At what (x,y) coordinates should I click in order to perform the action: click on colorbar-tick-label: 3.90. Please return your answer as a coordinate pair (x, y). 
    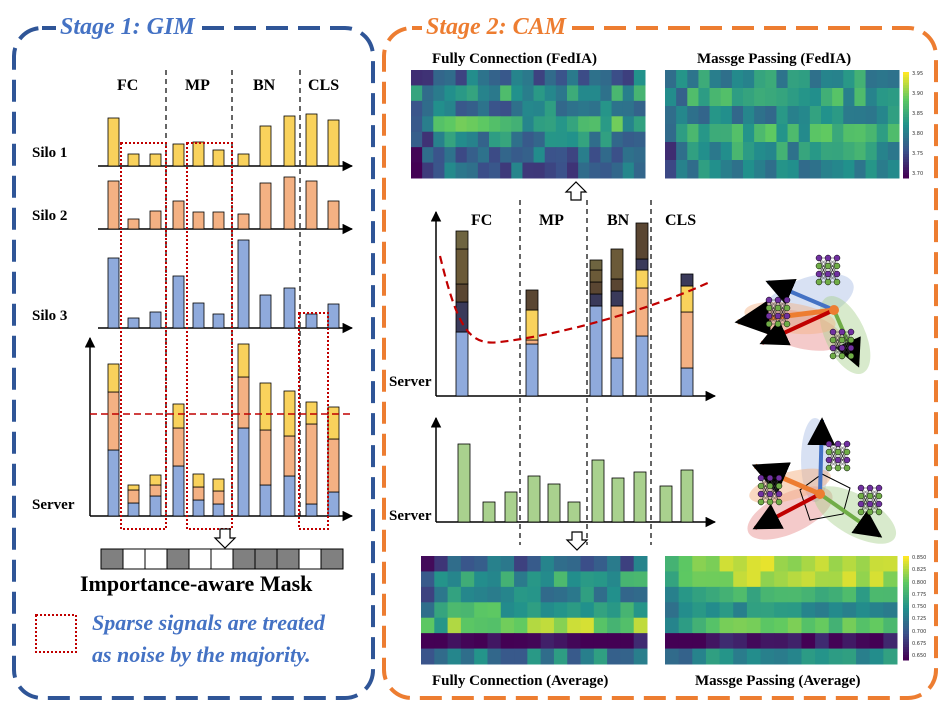
    Looking at the image, I should click on (918, 94).